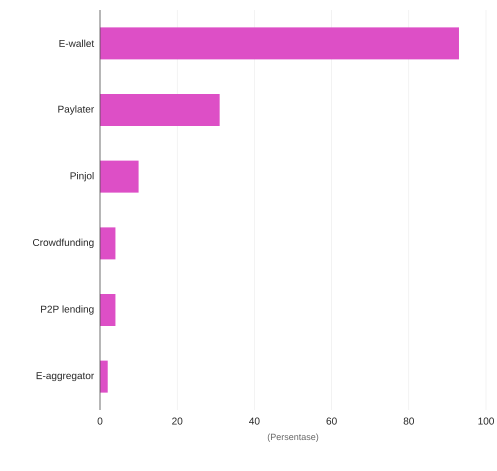 The image size is (497, 471). What do you see at coordinates (254, 421) in the screenshot?
I see `x-tick-label: 40` at bounding box center [254, 421].